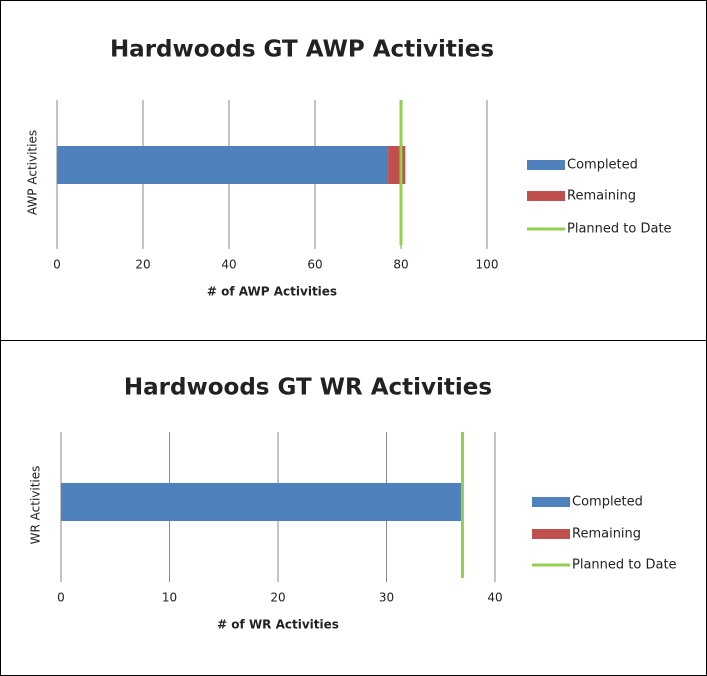 Image resolution: width=707 pixels, height=676 pixels. I want to click on chart-title: Hardwoods GT AWP Activities, so click(302, 50).